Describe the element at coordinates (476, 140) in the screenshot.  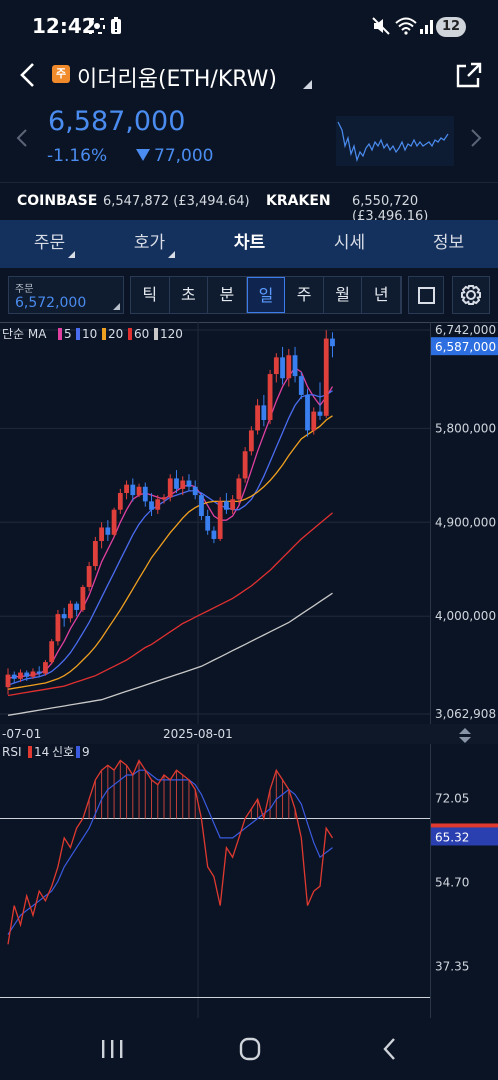
I see `next-coin-button` at that location.